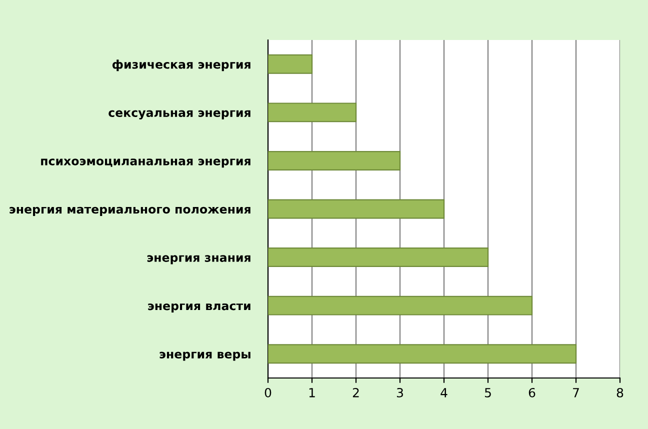  What do you see at coordinates (355, 393) in the screenshot?
I see `x-tick-label: 2` at bounding box center [355, 393].